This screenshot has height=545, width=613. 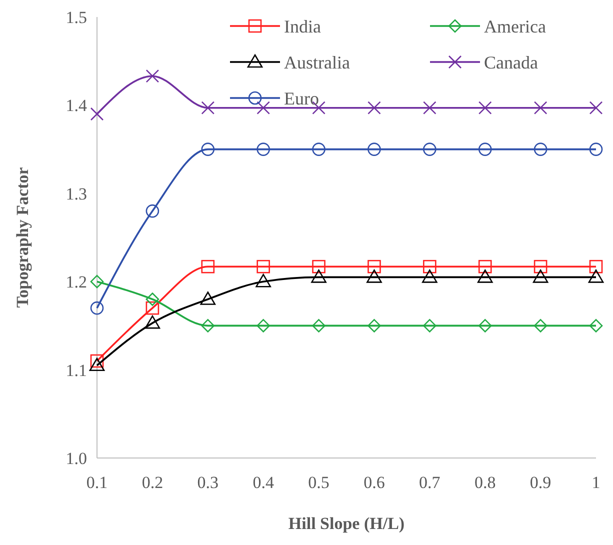 I want to click on legend-label: Canada, so click(x=511, y=62).